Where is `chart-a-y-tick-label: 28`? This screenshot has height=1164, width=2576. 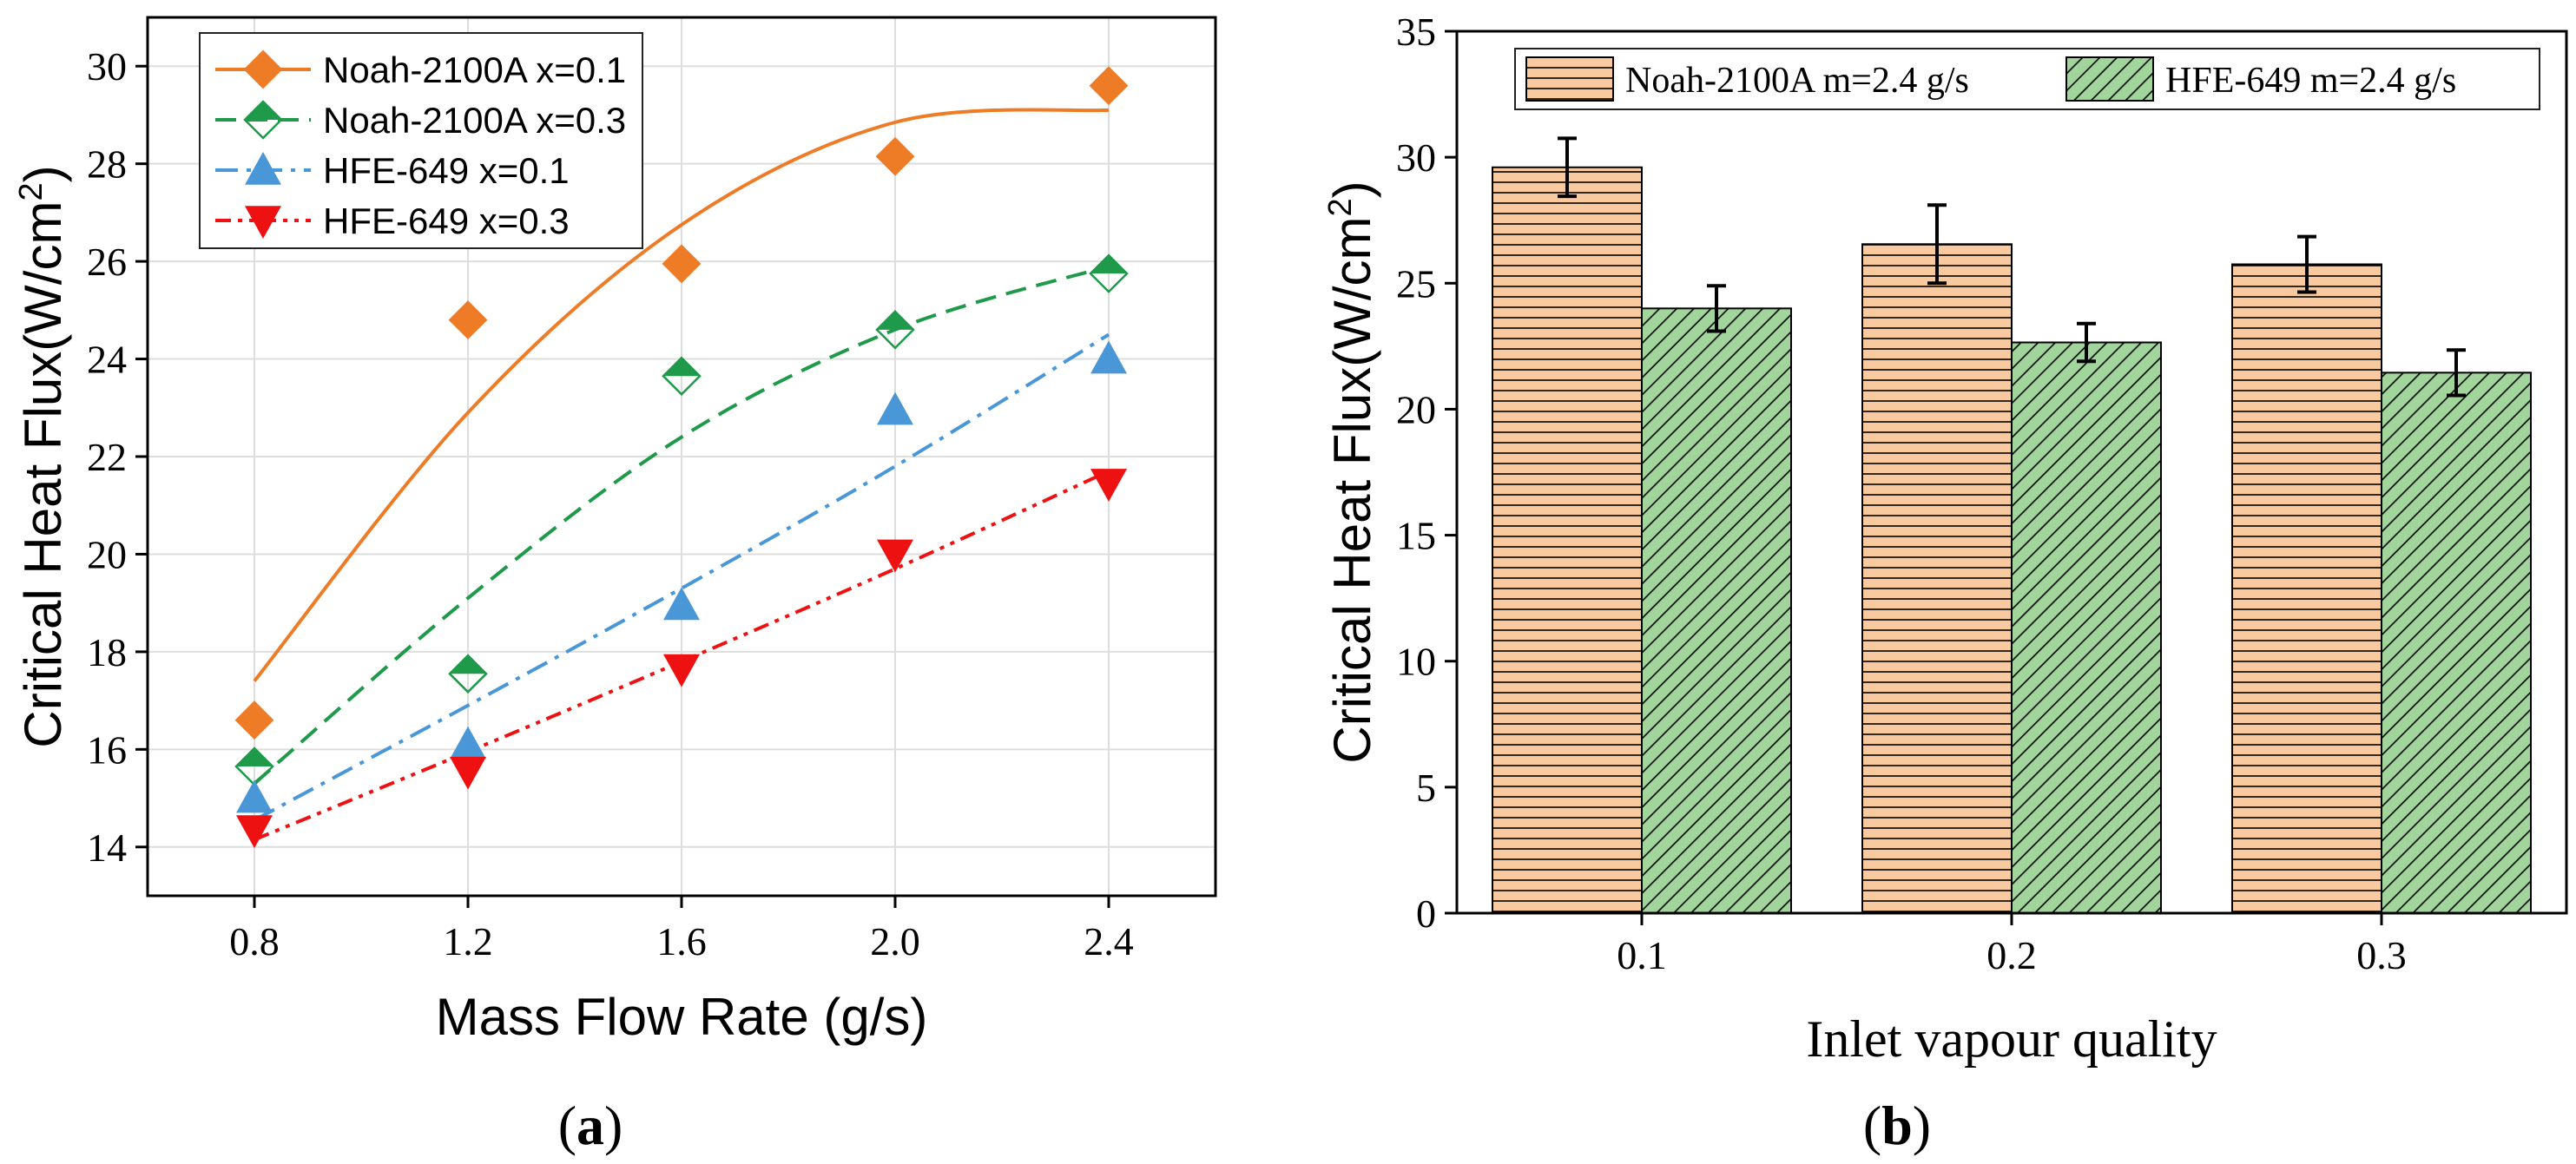 chart-a-y-tick-label: 28 is located at coordinates (107, 164).